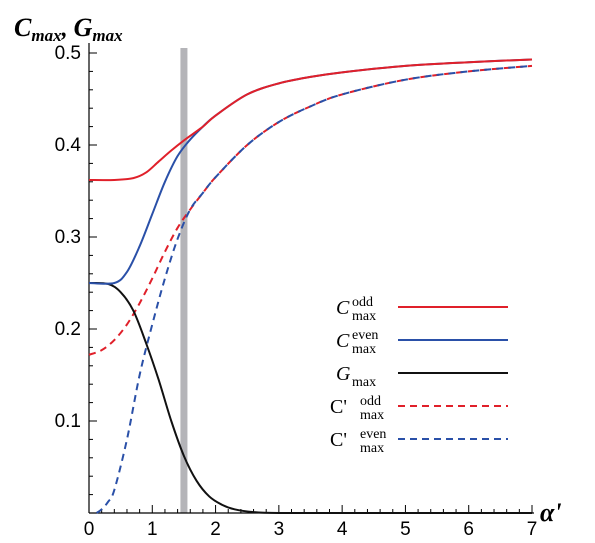 Image resolution: width=595 pixels, height=543 pixels. What do you see at coordinates (23, 27) in the screenshot?
I see `y-title-c: C` at bounding box center [23, 27].